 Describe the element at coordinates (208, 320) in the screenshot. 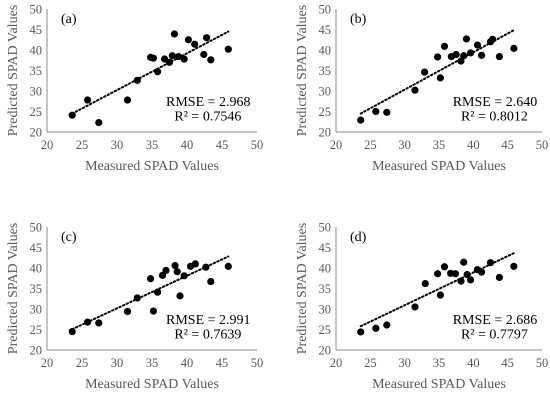

I see `rmse-label: RMSE = 2.991` at that location.